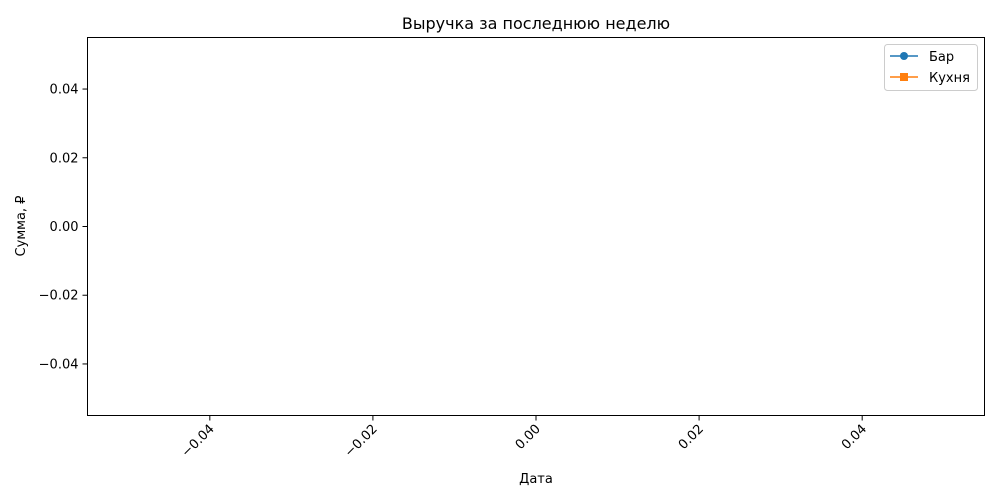 This screenshot has height=500, width=1000. What do you see at coordinates (198, 441) in the screenshot?
I see `x-tick-label: −0.04` at bounding box center [198, 441].